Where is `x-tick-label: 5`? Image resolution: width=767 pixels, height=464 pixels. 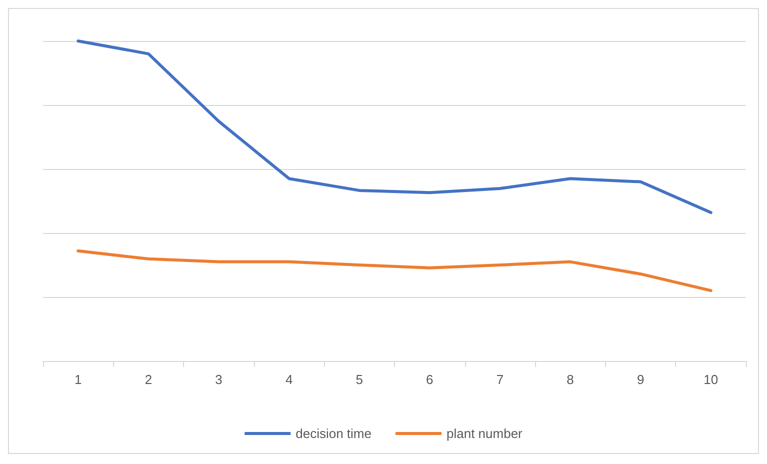
x-tick-label: 5 is located at coordinates (359, 379).